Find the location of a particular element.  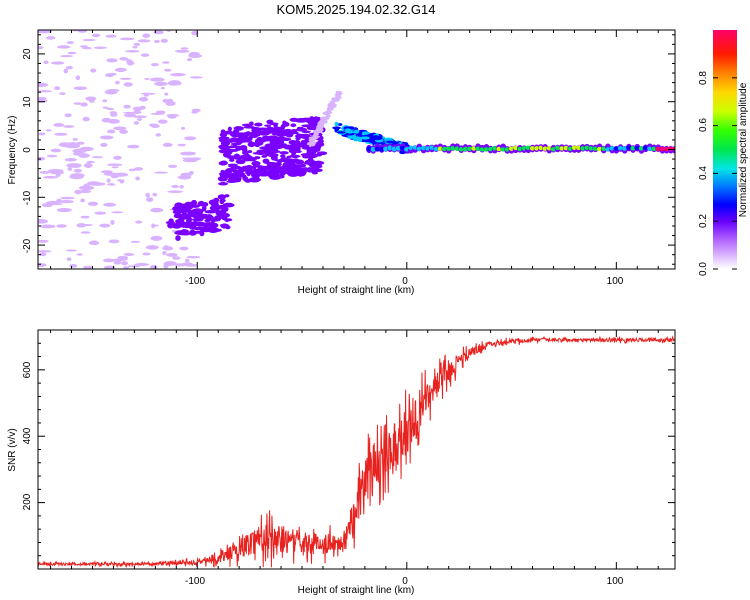

spectrogram-ytick-label: -10 is located at coordinates (27, 197).